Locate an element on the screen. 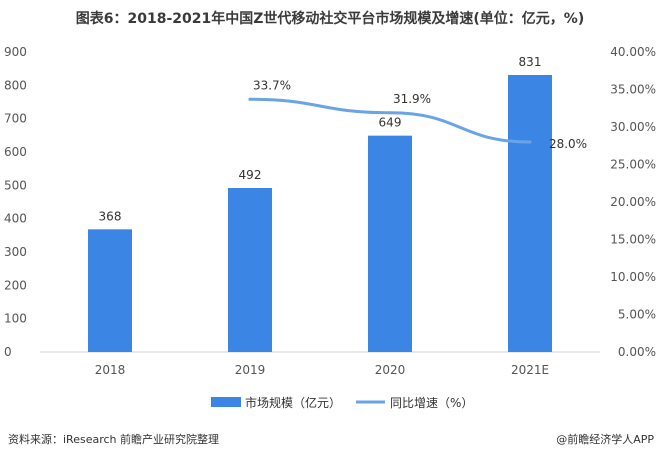 The height and width of the screenshot is (455, 660). y-right-tick-label: 40.00% is located at coordinates (633, 52).